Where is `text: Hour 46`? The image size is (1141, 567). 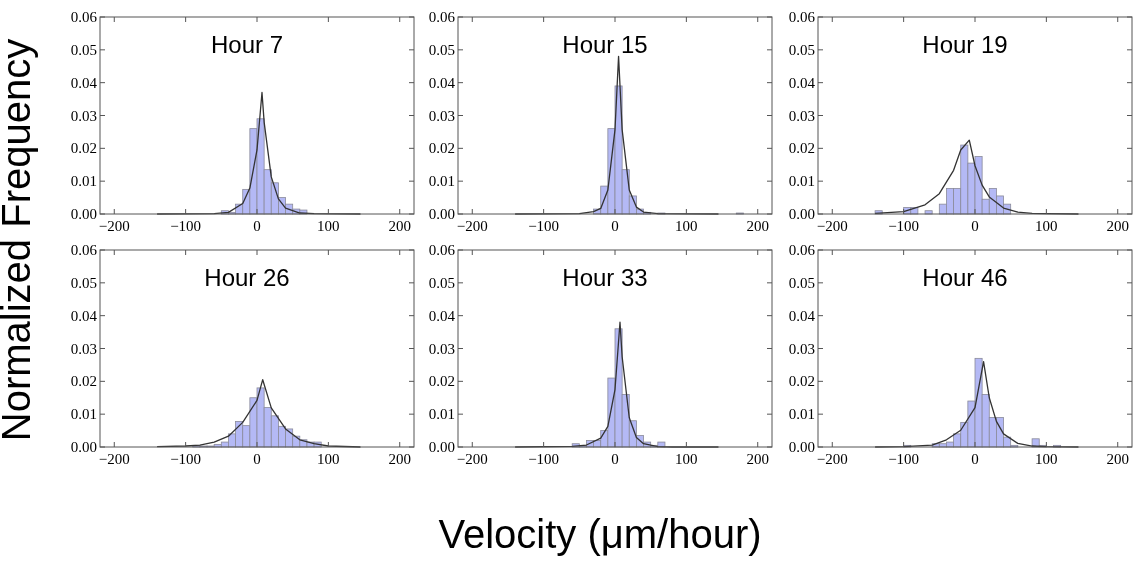
text: Hour 46 is located at coordinates (965, 277).